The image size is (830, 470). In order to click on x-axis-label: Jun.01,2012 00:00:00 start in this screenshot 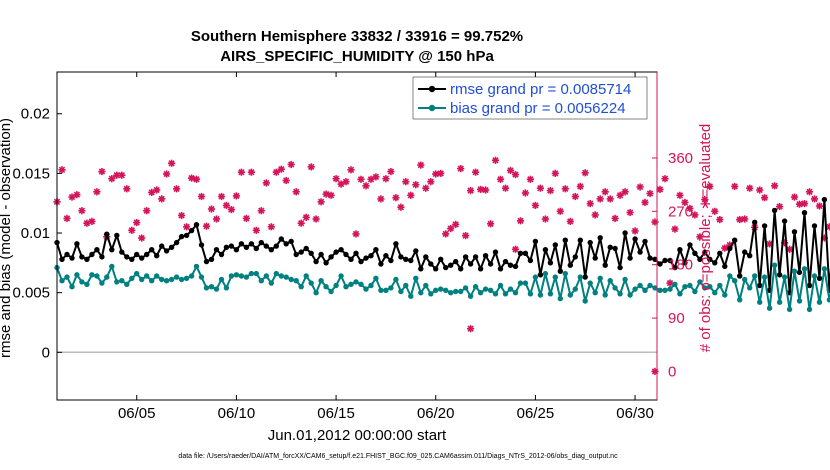, I will do `click(357, 435)`.